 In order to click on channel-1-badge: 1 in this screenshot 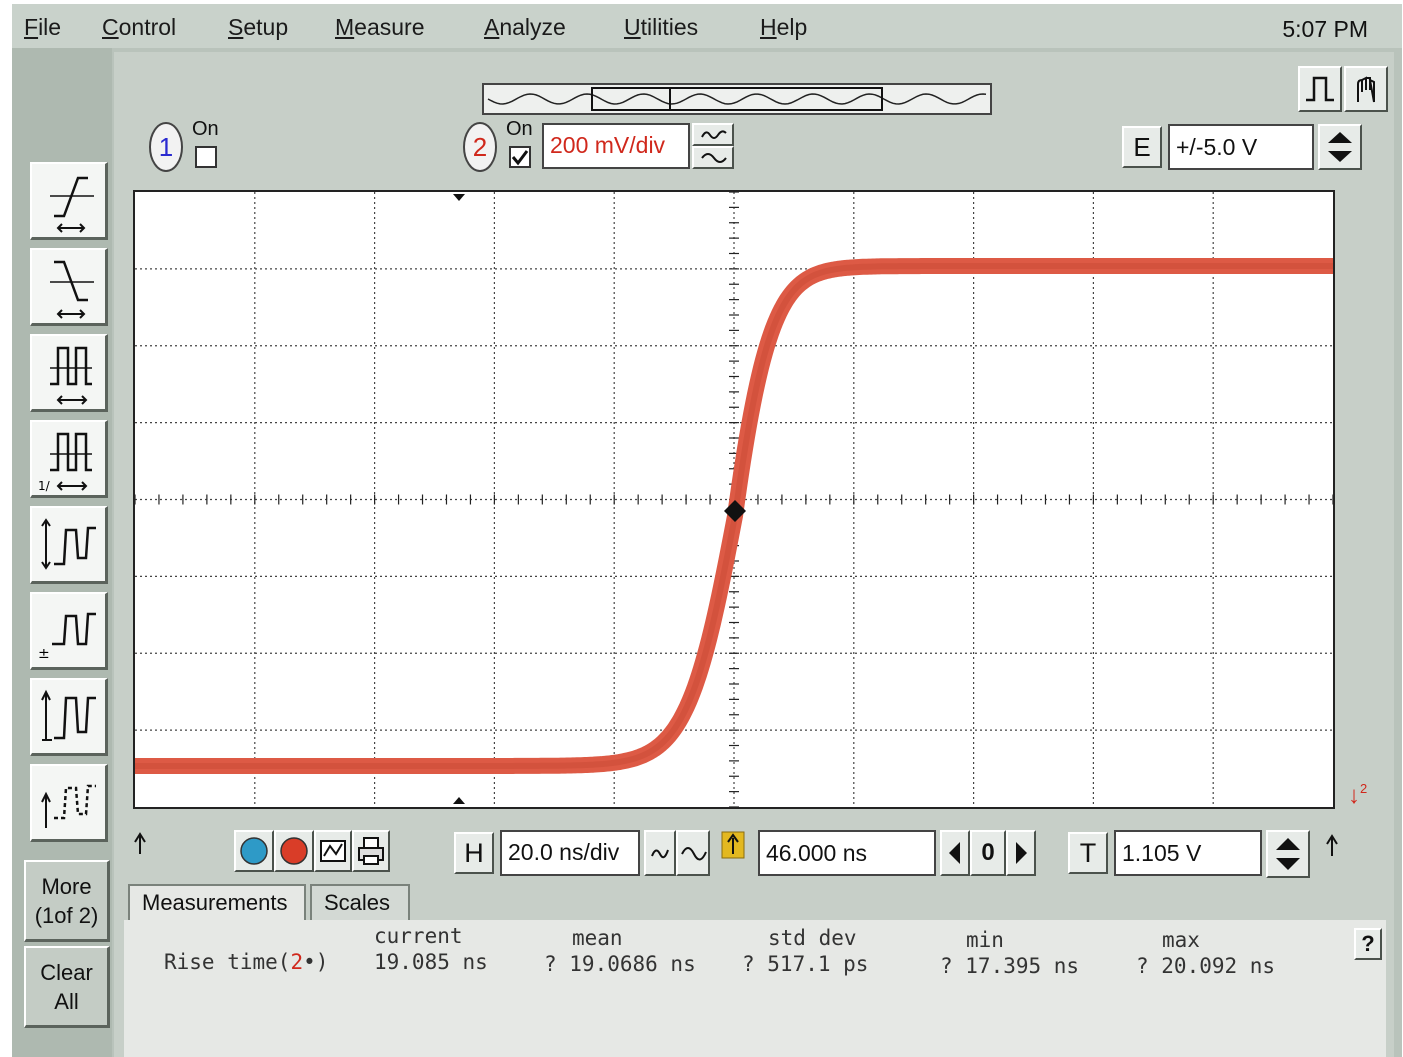, I will do `click(166, 147)`.